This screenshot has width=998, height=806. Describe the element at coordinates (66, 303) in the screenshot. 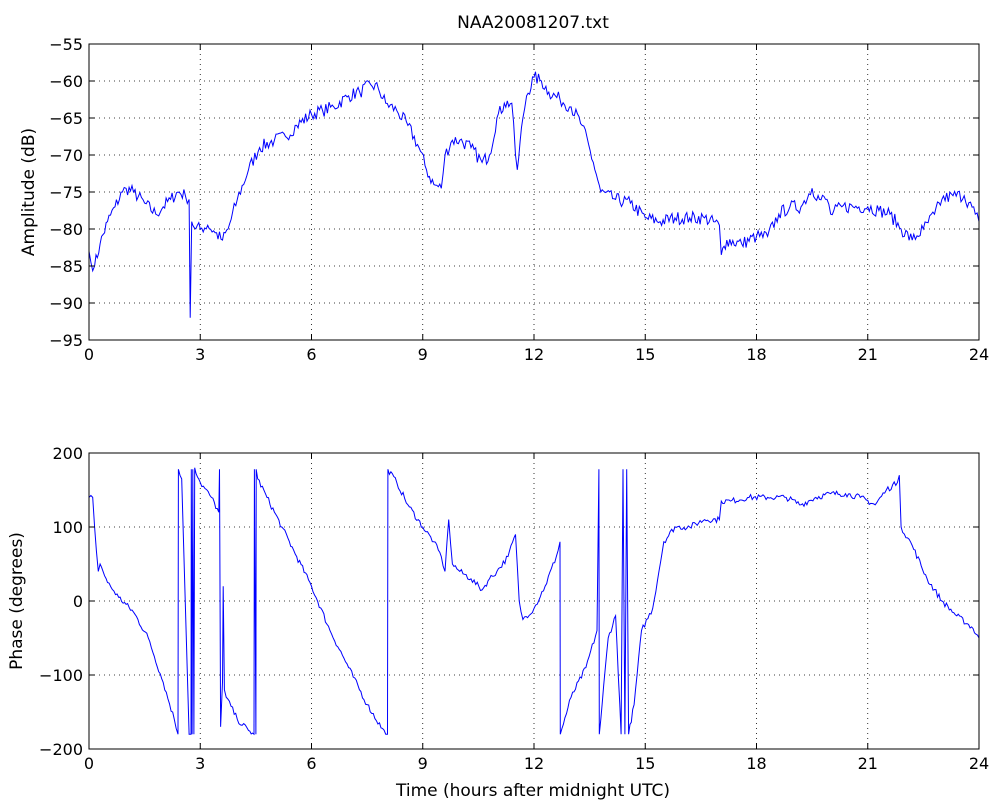

I see `top-y-tick-label: −90` at that location.